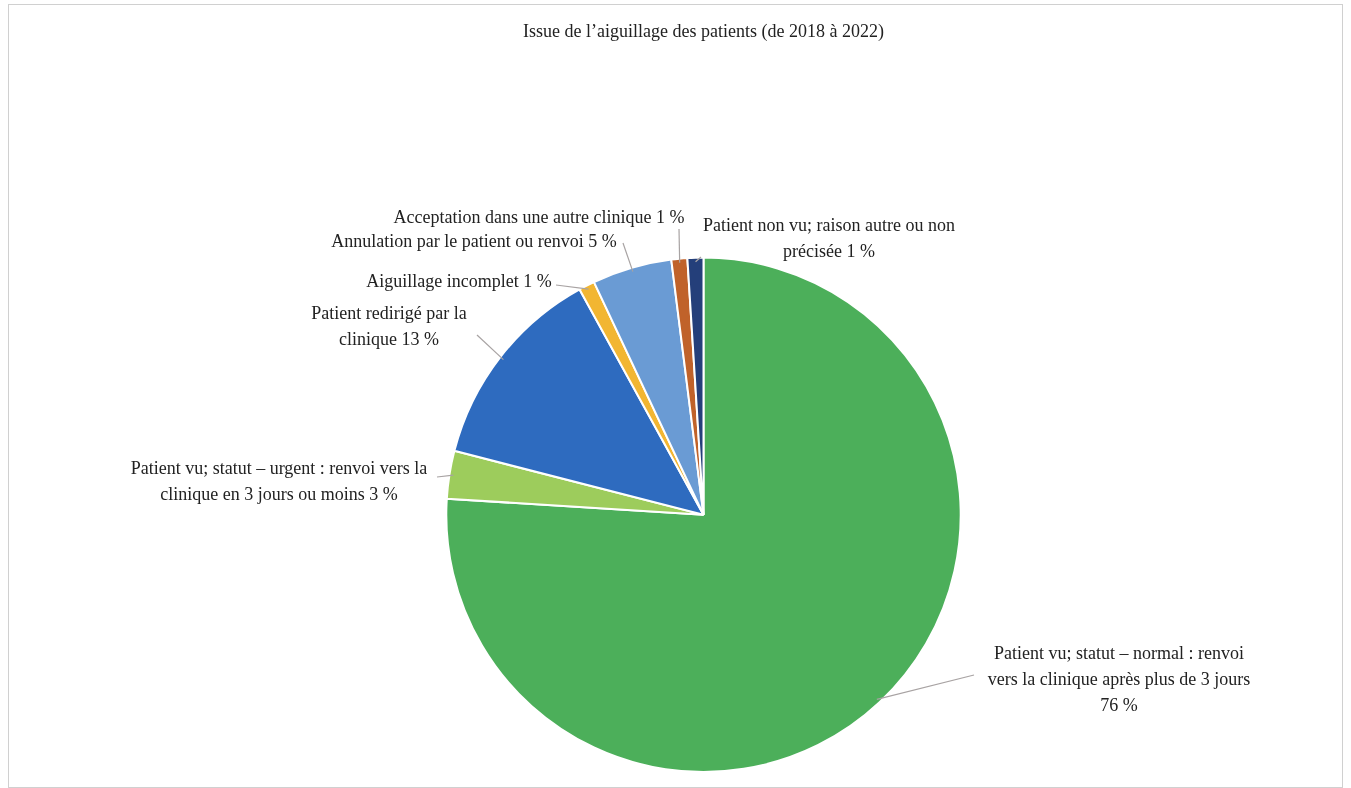 This screenshot has width=1351, height=788. Describe the element at coordinates (279, 480) in the screenshot. I see `slice-label: Patient vu; statut – urgent : renvoi vers la clinique en 3 jours ou moins 3 %` at that location.